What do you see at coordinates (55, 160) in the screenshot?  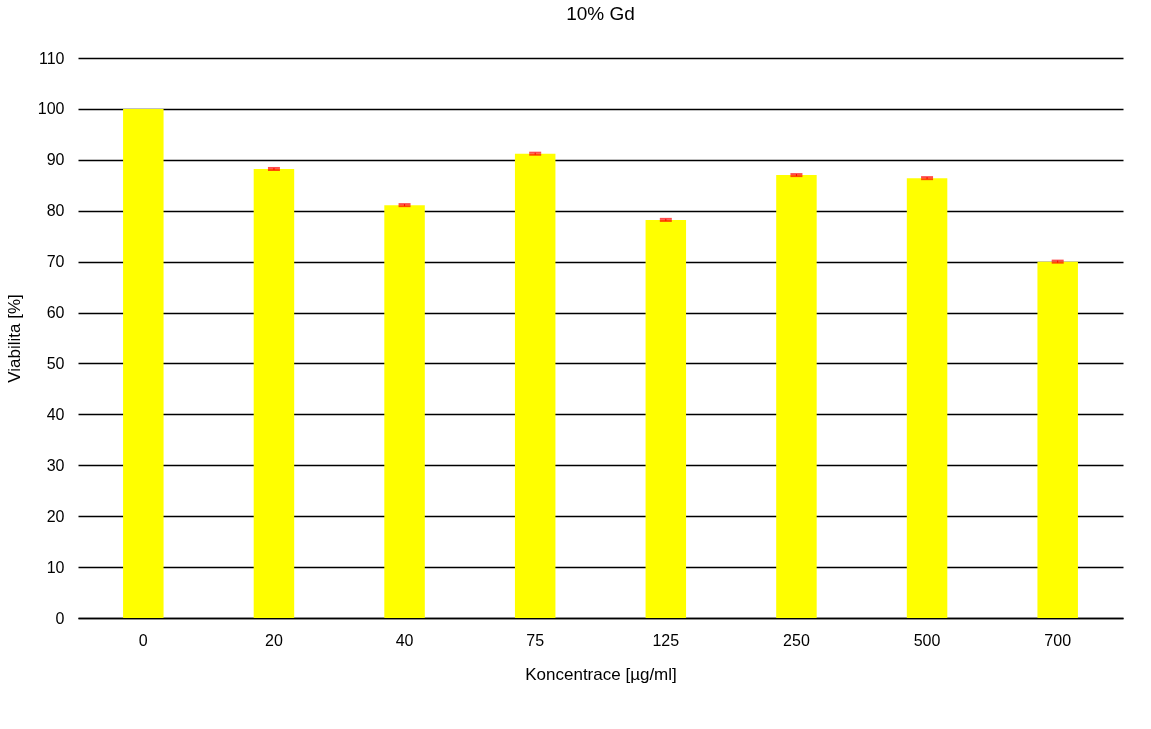 I see `y-tick-label: 90` at bounding box center [55, 160].